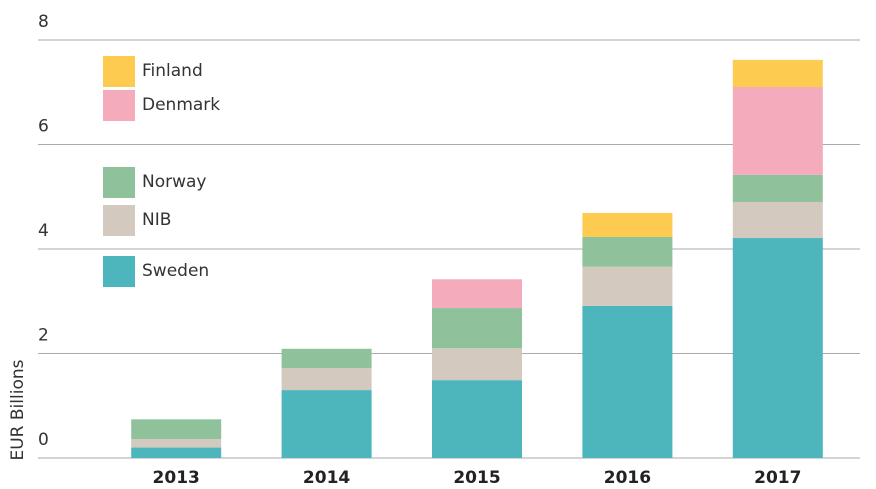 The width and height of the screenshot is (876, 489). Describe the element at coordinates (176, 478) in the screenshot. I see `x-tick-label: 2013` at that location.